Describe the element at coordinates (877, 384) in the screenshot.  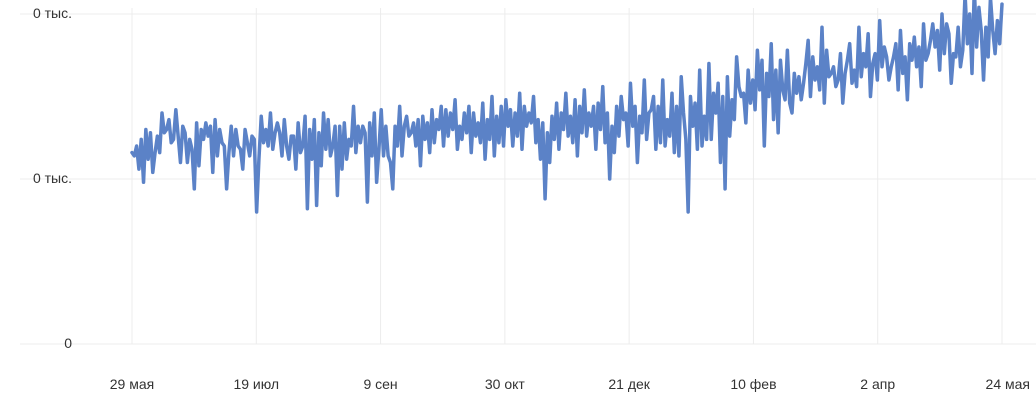
I see `x-tick-label: 2 апр` at that location.